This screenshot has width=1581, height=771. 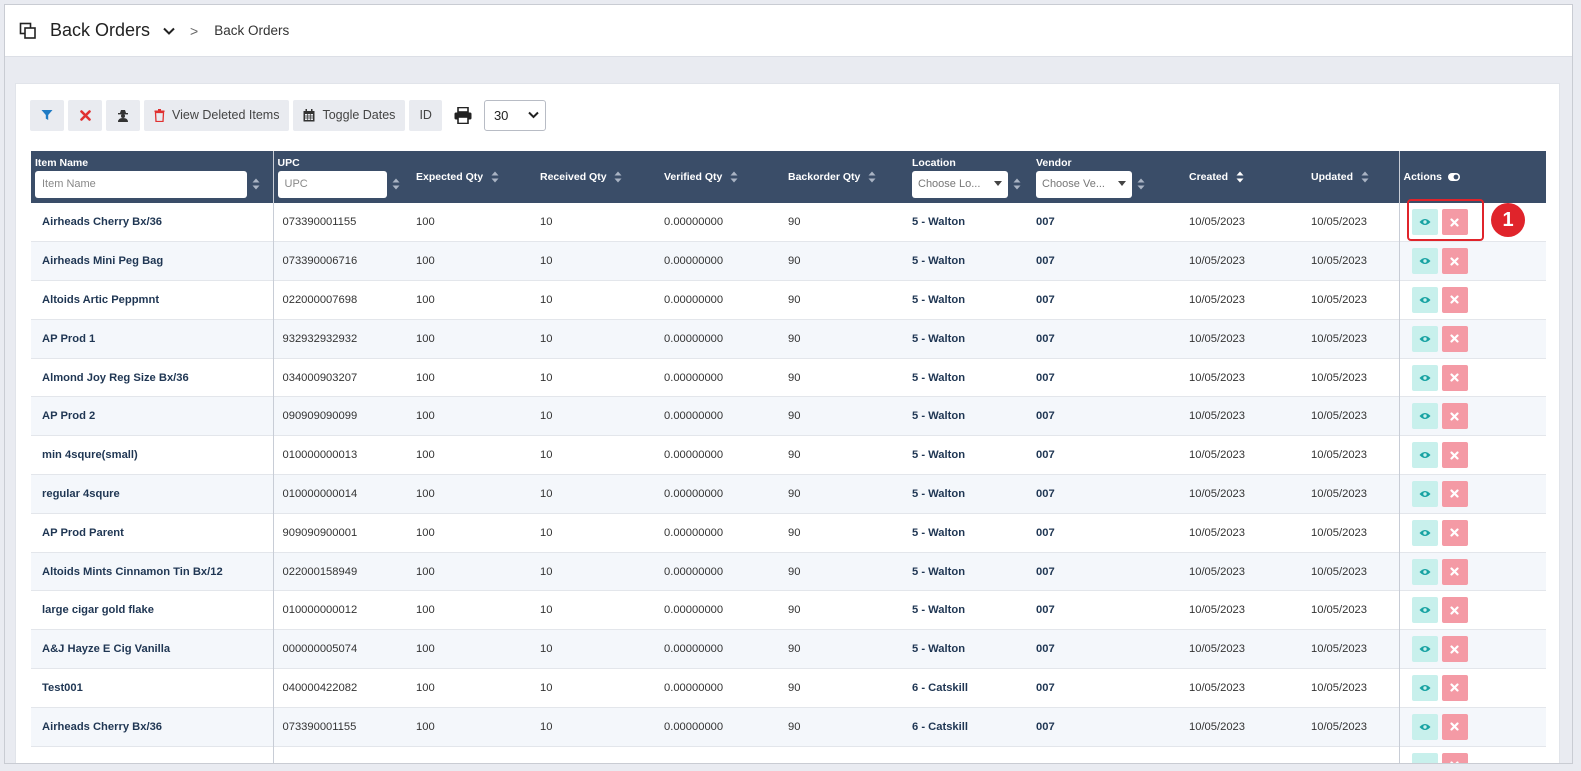 What do you see at coordinates (349, 115) in the screenshot?
I see `toggle-dates-button: Toggle Dates` at bounding box center [349, 115].